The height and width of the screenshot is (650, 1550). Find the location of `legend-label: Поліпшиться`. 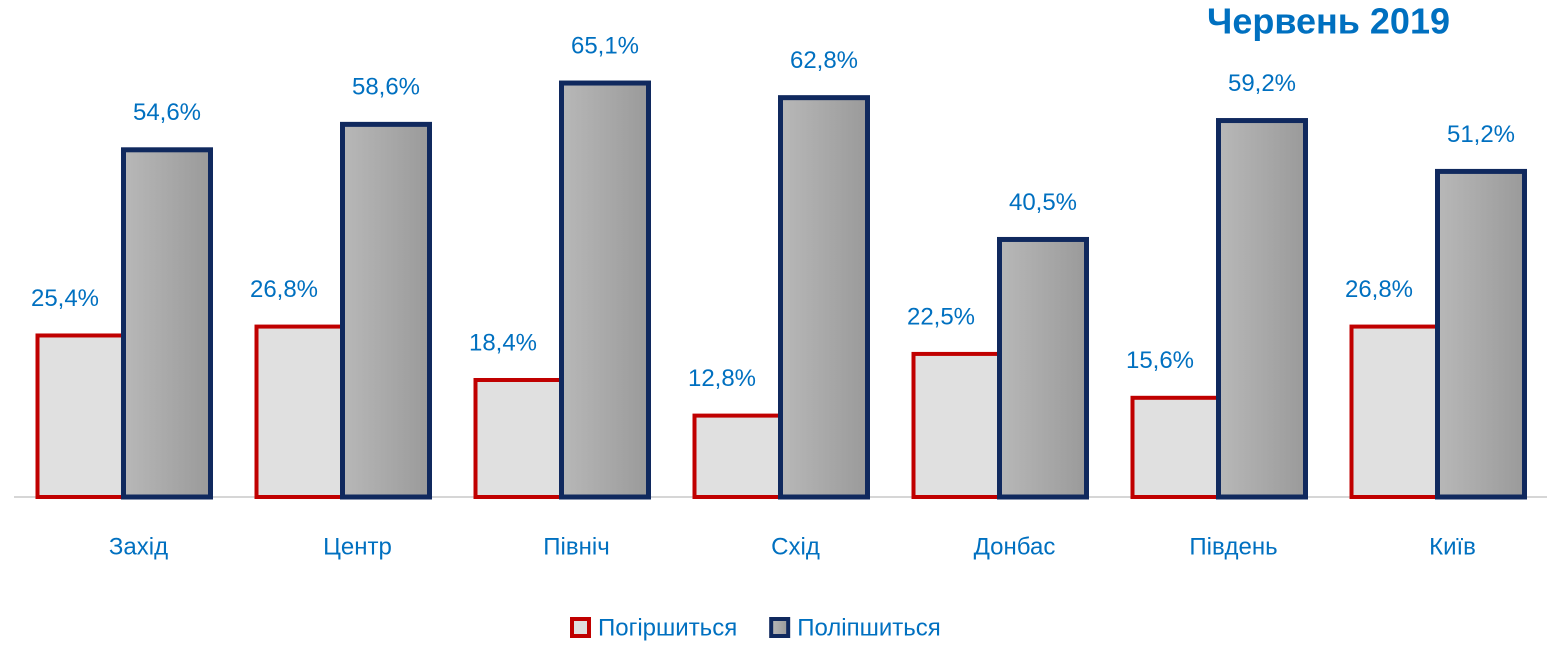

legend-label: Поліпшиться is located at coordinates (869, 627).